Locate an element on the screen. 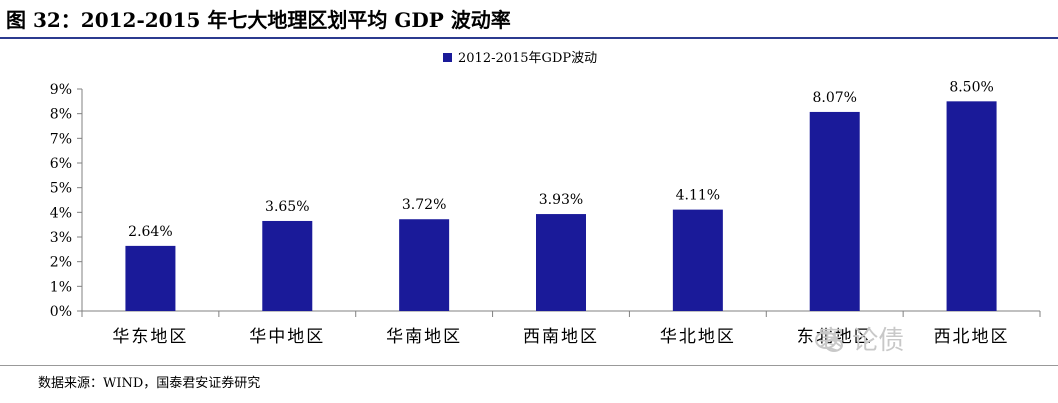 This screenshot has height=403, width=1058. data-label: 3.65% is located at coordinates (287, 207).